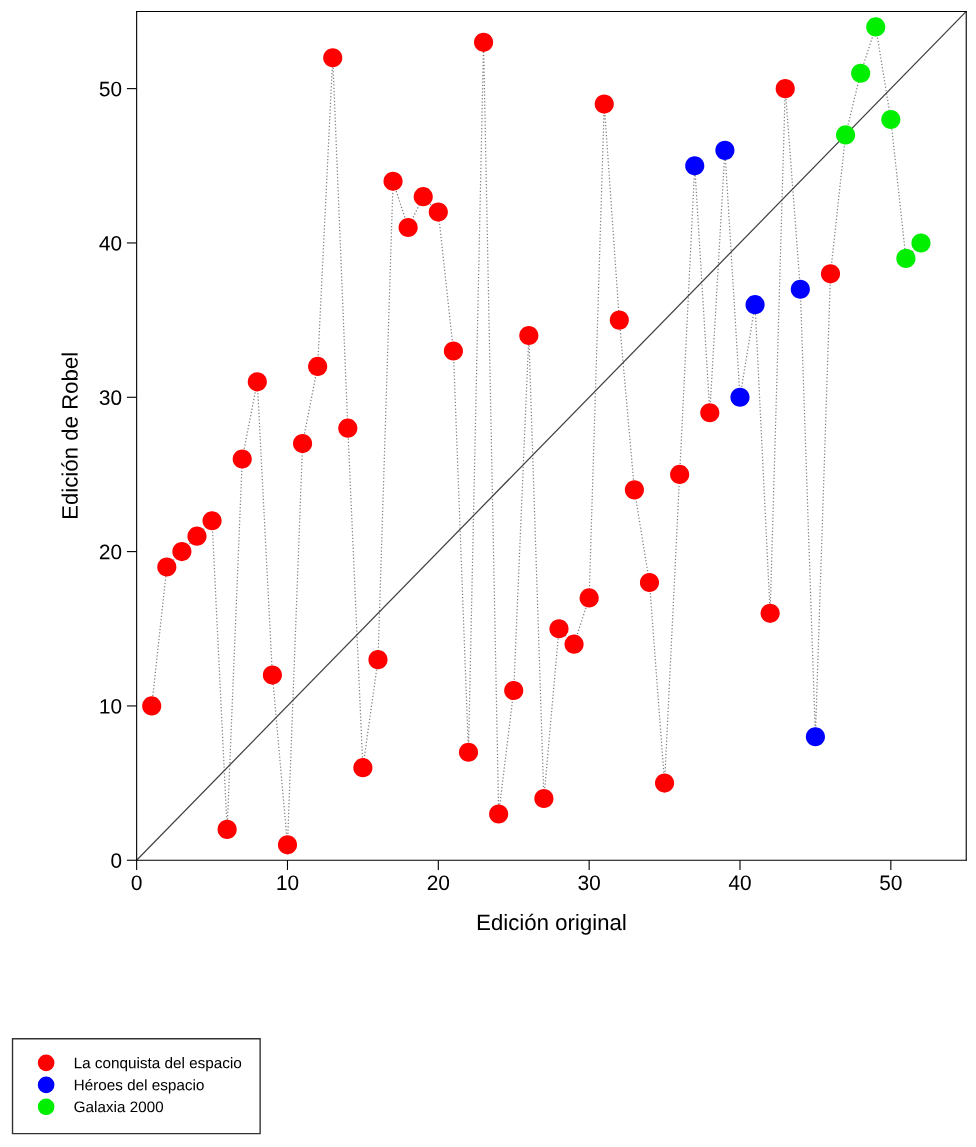 The image size is (976, 1147). I want to click on legend-label: La conquista del espacio, so click(158, 1064).